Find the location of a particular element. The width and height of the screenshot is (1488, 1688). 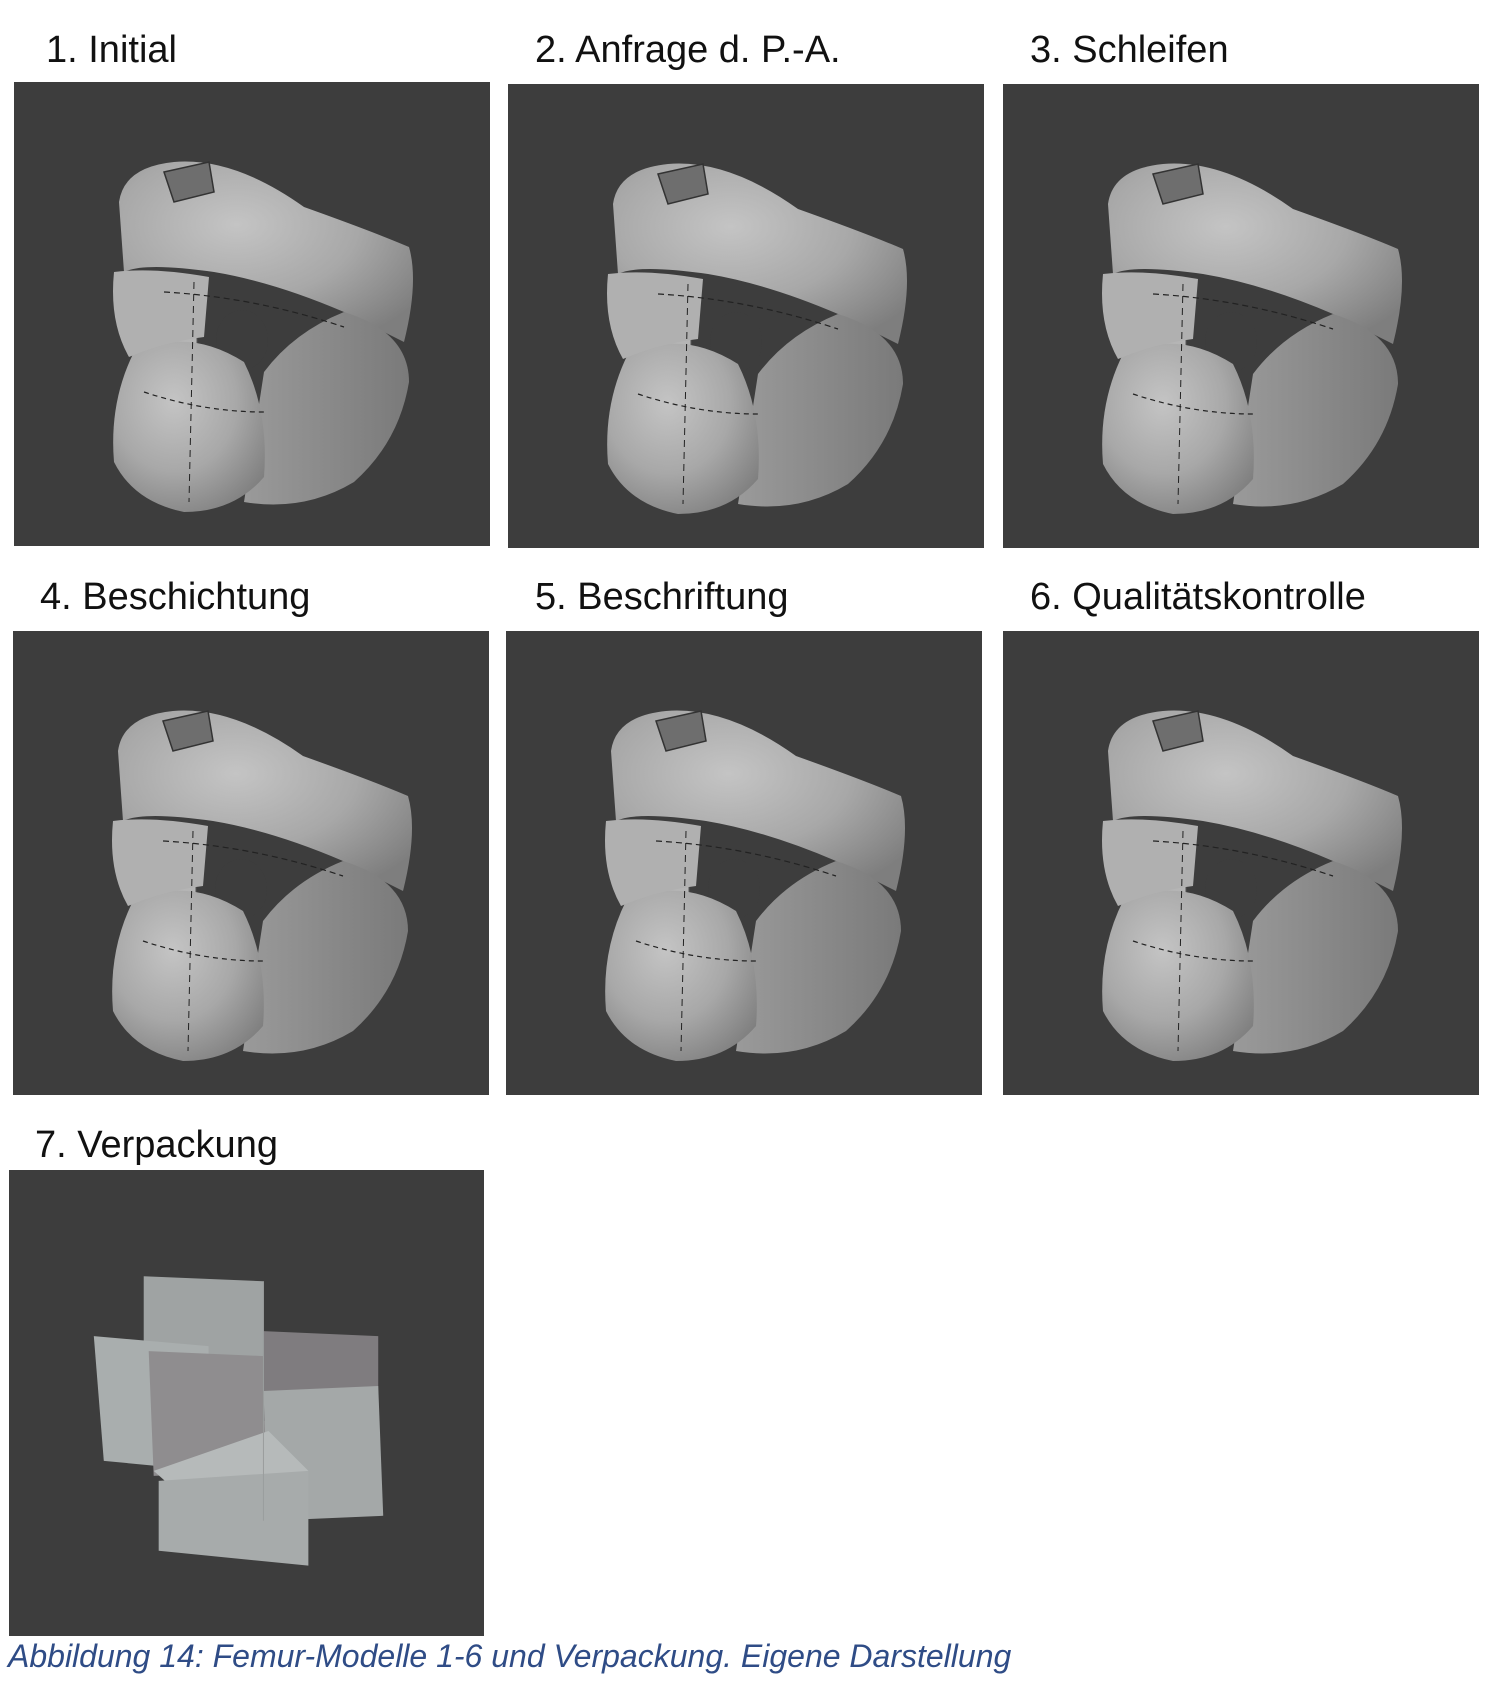

packaging-model-icon is located at coordinates (246, 1403).